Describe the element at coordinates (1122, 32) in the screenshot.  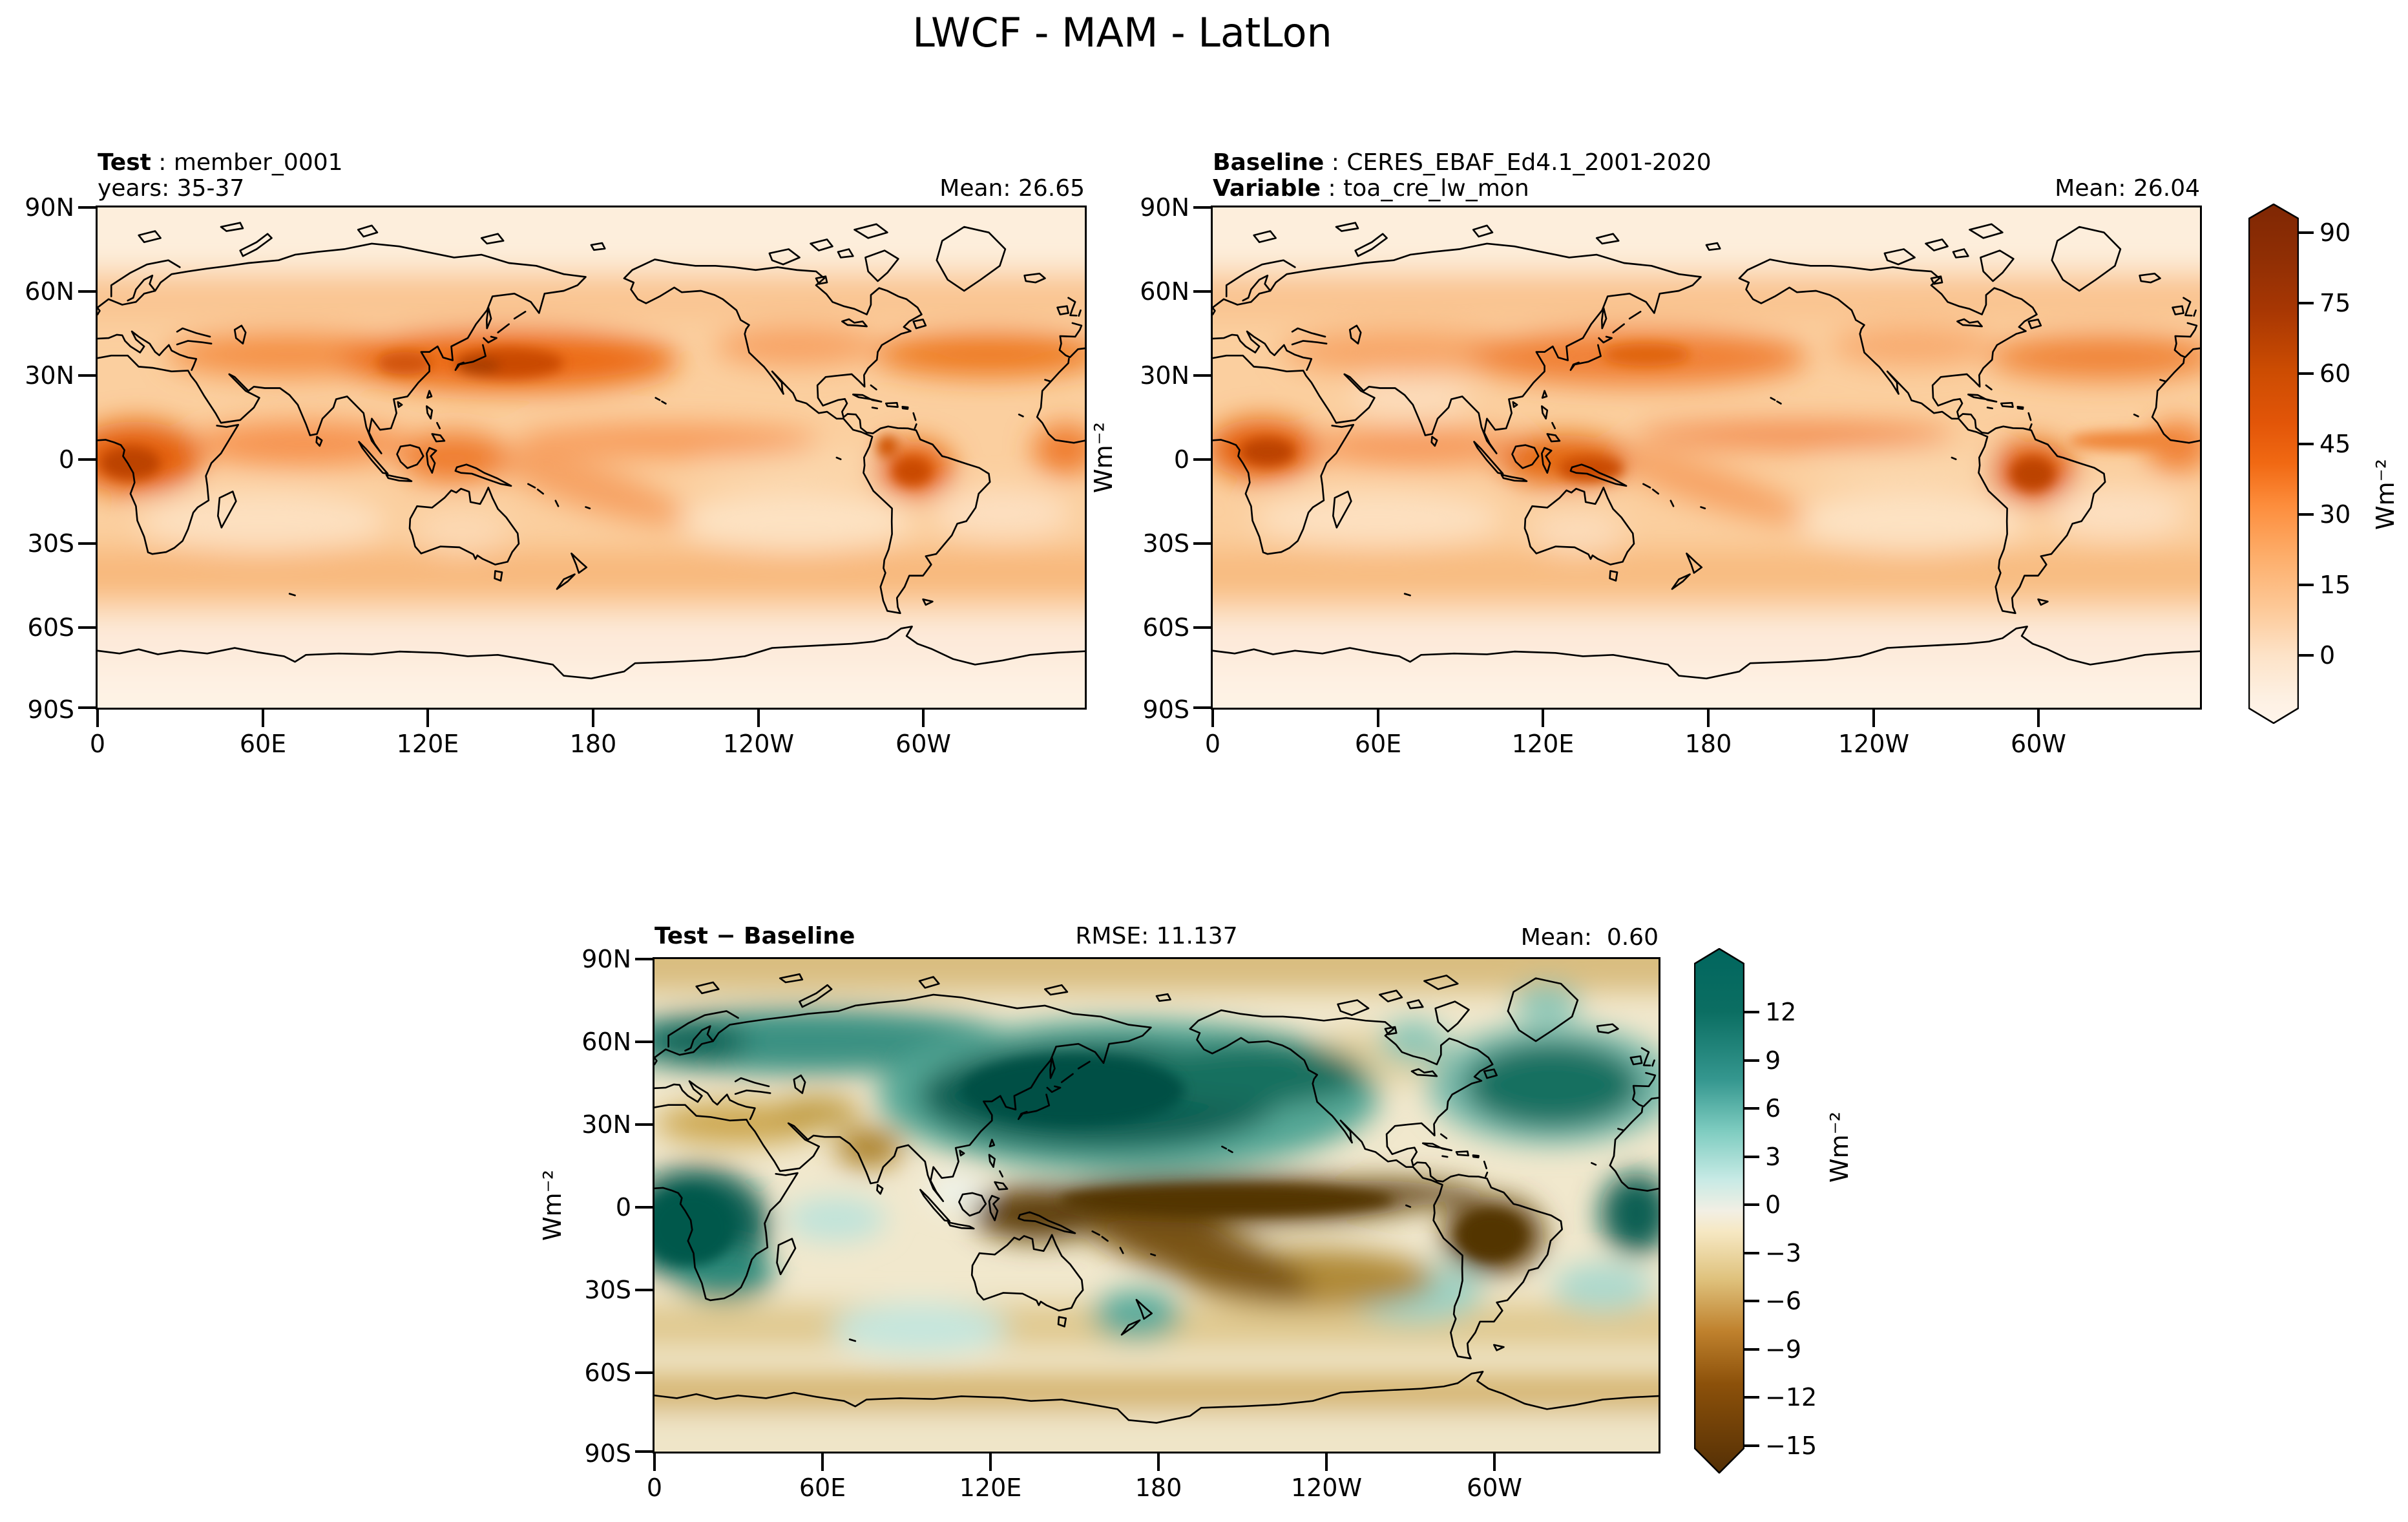
I see `figure-title: LWCF - MAM - LatLon` at that location.